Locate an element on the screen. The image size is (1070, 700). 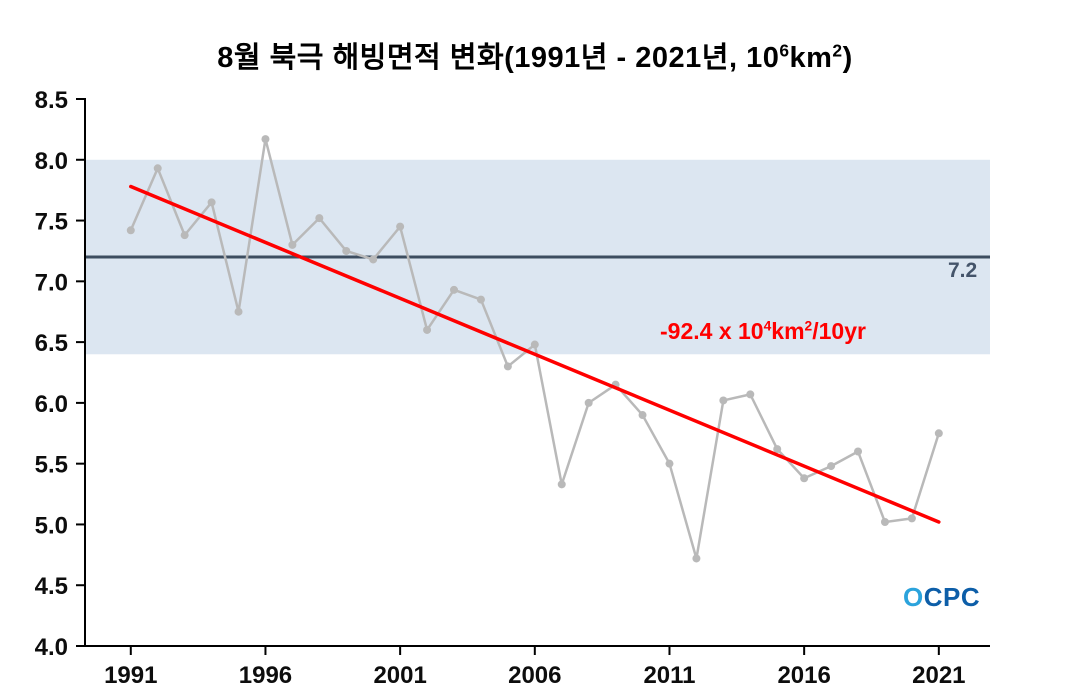
chart-title: 8월 북극 해빙면적 변화(1991년 - 2021년, 106km2) is located at coordinates (535, 55).